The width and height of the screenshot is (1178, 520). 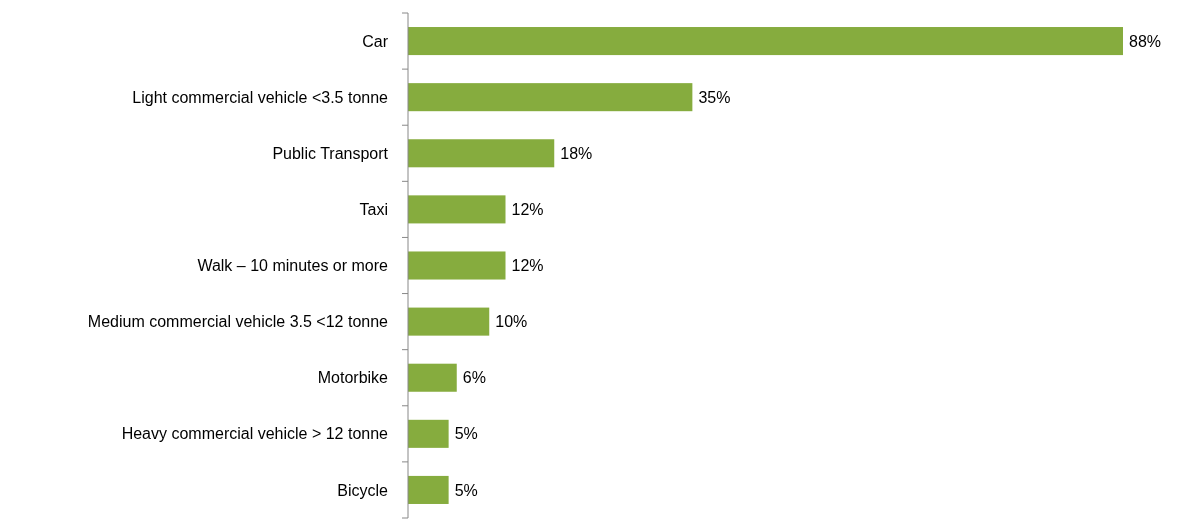 I want to click on y-tick-label: Car, so click(x=375, y=41).